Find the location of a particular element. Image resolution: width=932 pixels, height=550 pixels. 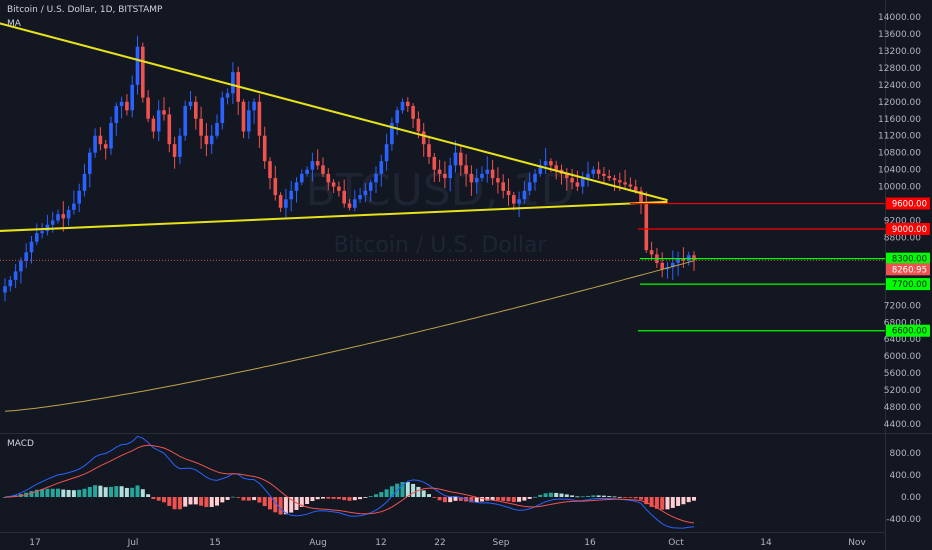

signal-line is located at coordinates (349, 484).